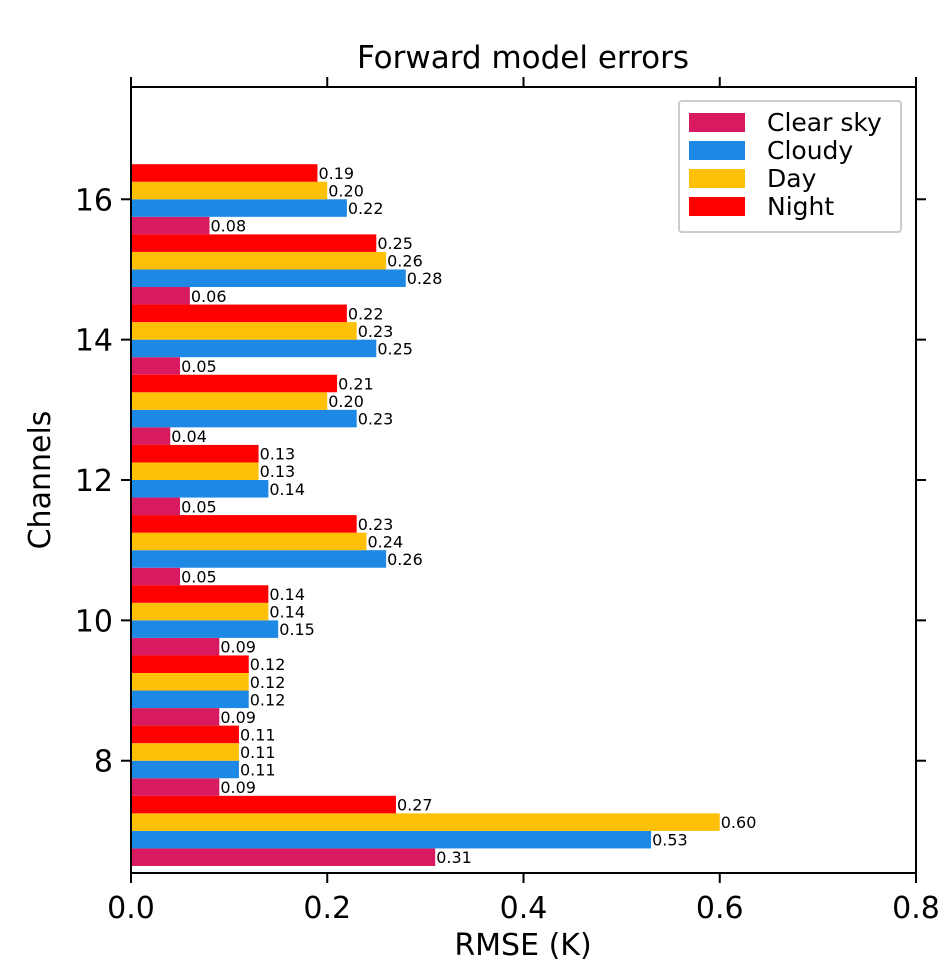  I want to click on value-label-clear-sky-channel-15: 0.06, so click(209, 296).